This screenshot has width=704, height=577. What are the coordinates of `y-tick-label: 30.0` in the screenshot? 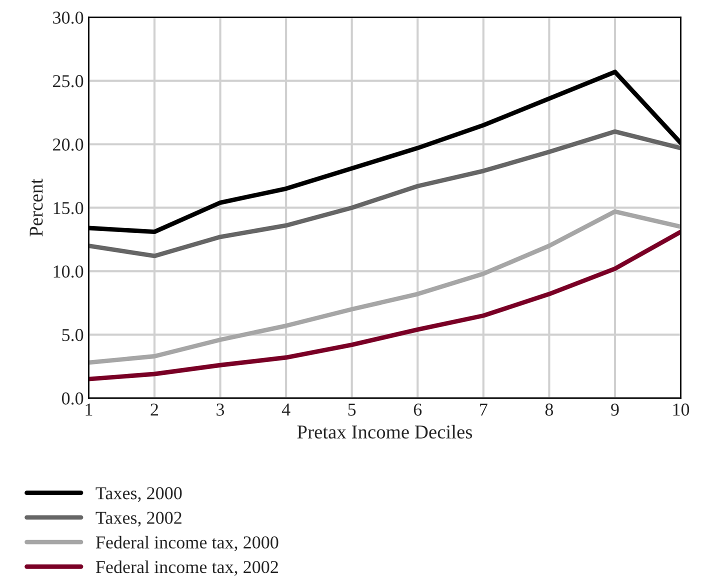 It's located at (68, 18).